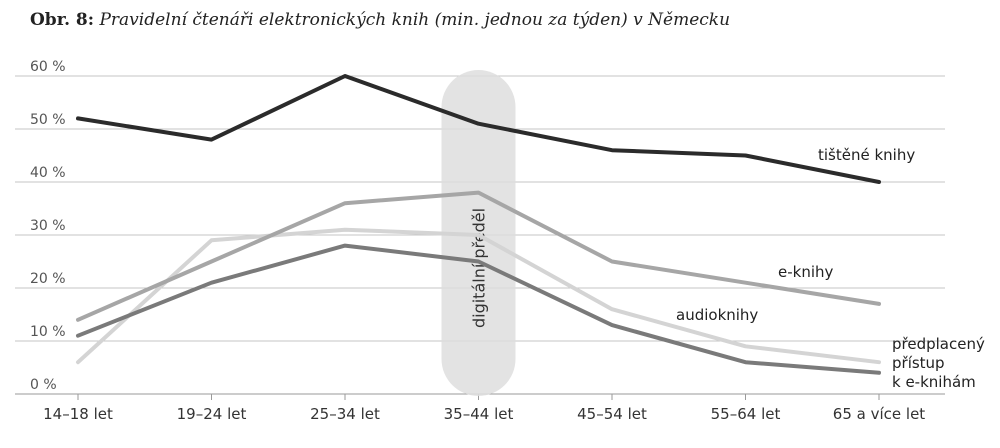 This screenshot has height=448, width=1000. I want to click on x-tick-label: 19–24 let, so click(212, 414).